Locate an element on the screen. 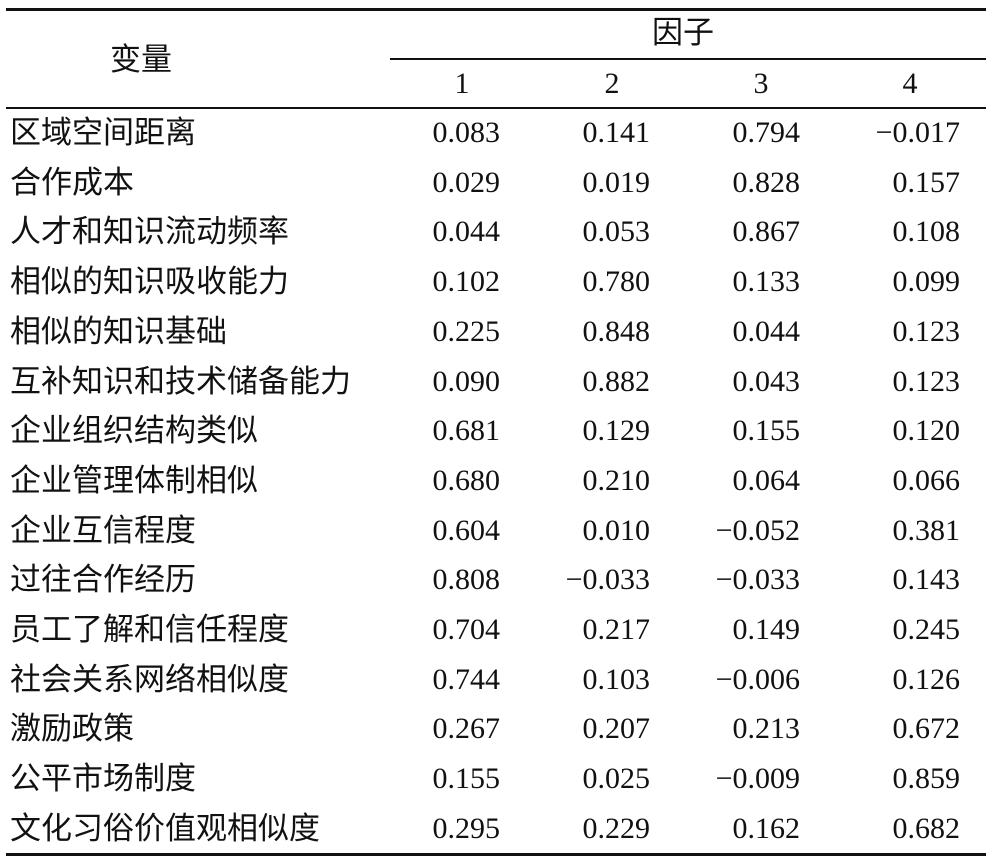 The height and width of the screenshot is (864, 992). factor-3-loading-cell: 0.162 is located at coordinates (766, 828).